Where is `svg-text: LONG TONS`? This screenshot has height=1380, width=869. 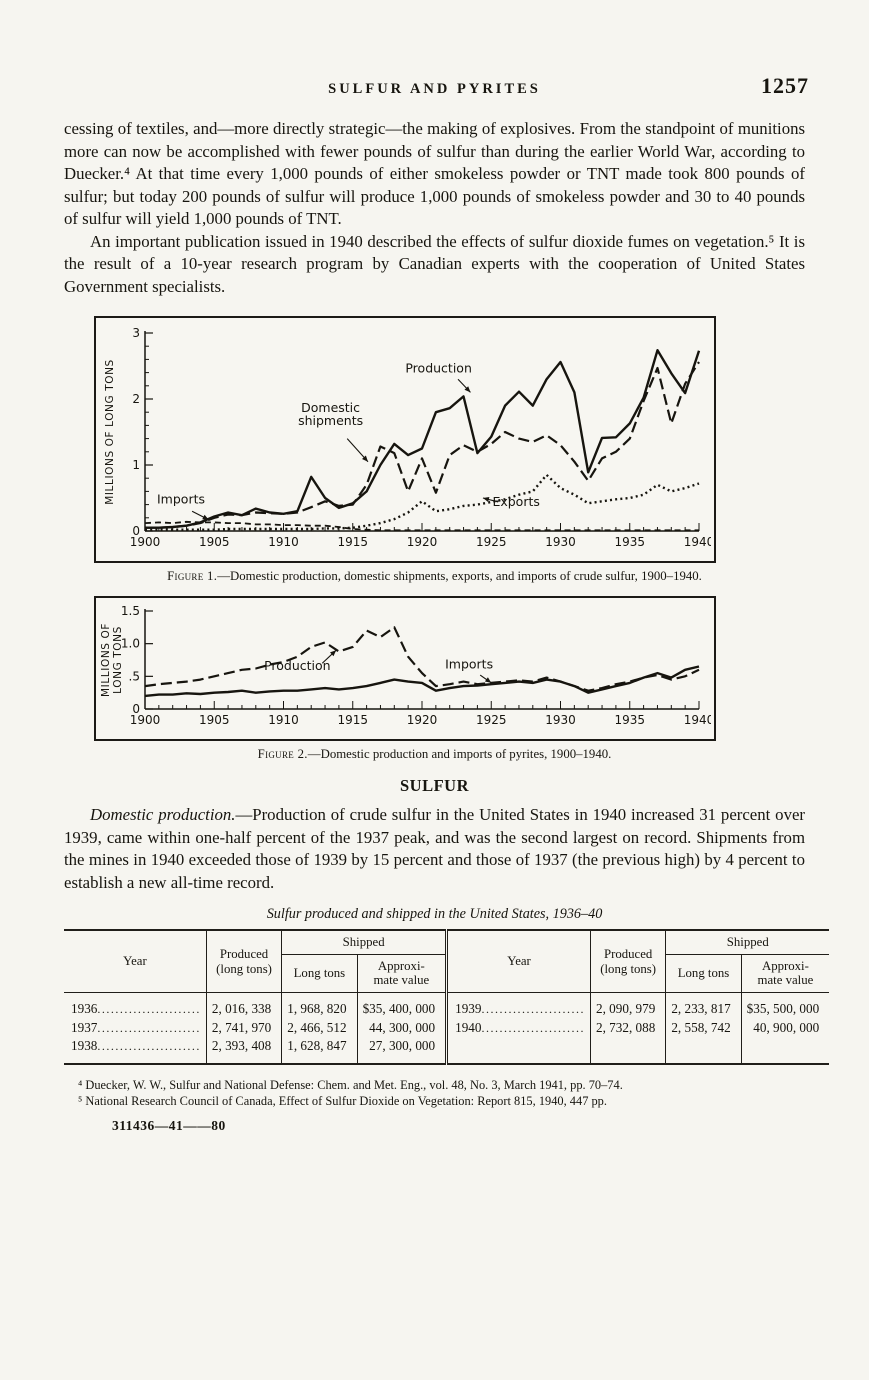 svg-text: LONG TONS is located at coordinates (118, 660).